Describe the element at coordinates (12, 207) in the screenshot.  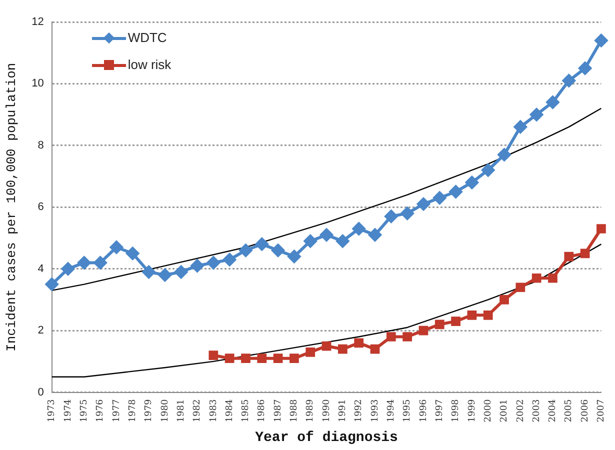
I see `y-axis-title: Incident cases per 100,000 population` at that location.